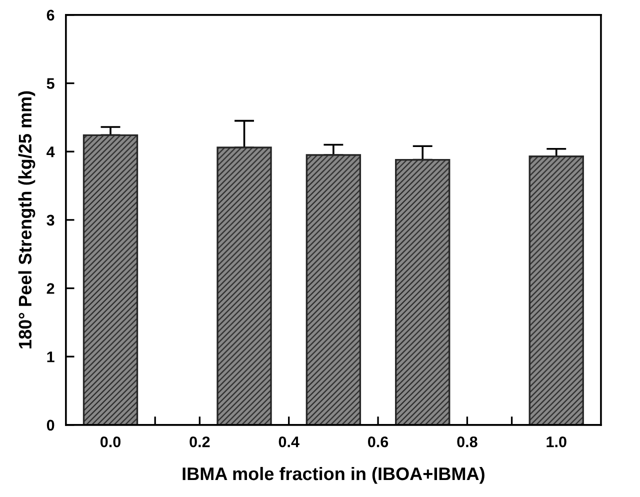 Image resolution: width=640 pixels, height=497 pixels. I want to click on x-tick-label: 0.6, so click(378, 442).